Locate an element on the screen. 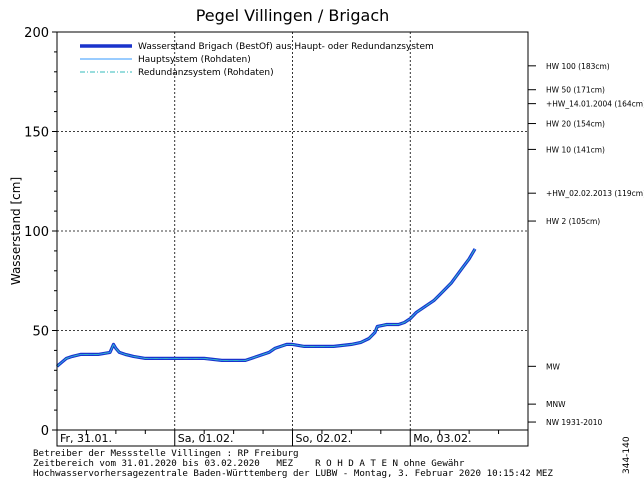 Image resolution: width=644 pixels, height=483 pixels. reference-level-label: HW 10 (141cm) is located at coordinates (575, 149).